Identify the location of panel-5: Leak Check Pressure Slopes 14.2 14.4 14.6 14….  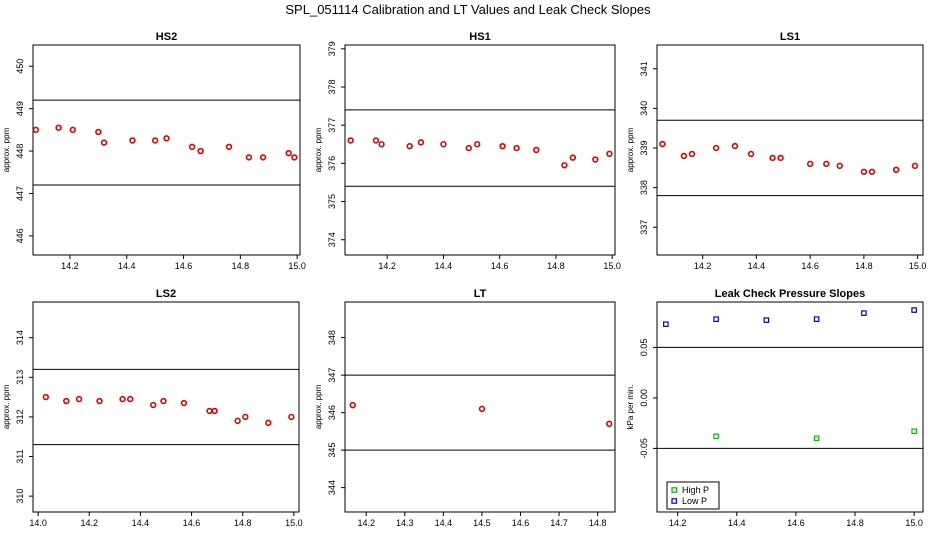
(775, 408).